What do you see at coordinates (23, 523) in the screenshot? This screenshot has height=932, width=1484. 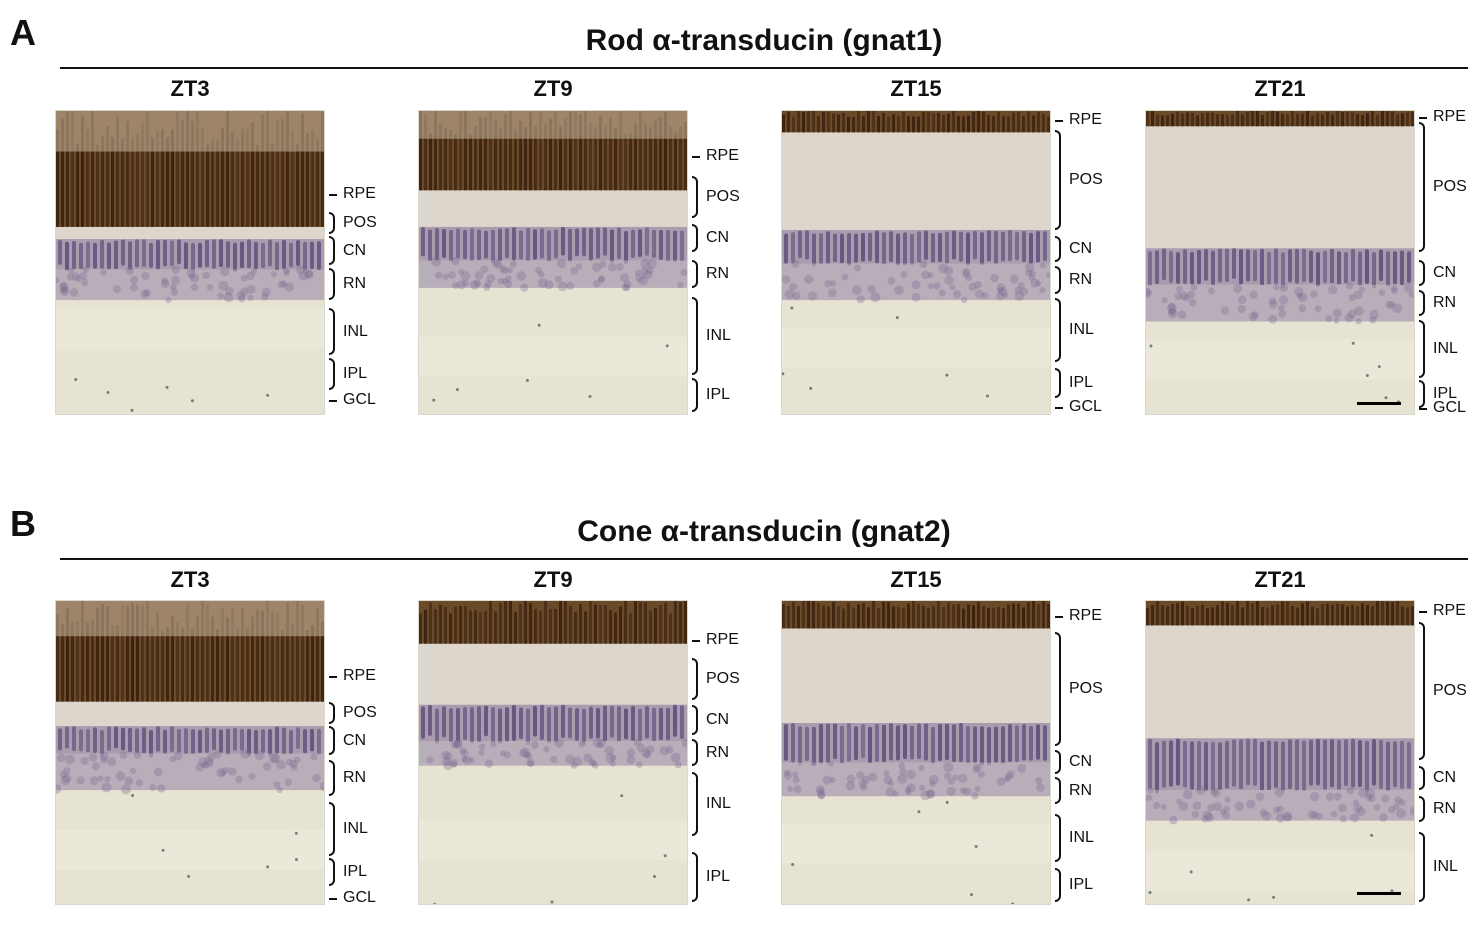 I see `panel-letter: B` at bounding box center [23, 523].